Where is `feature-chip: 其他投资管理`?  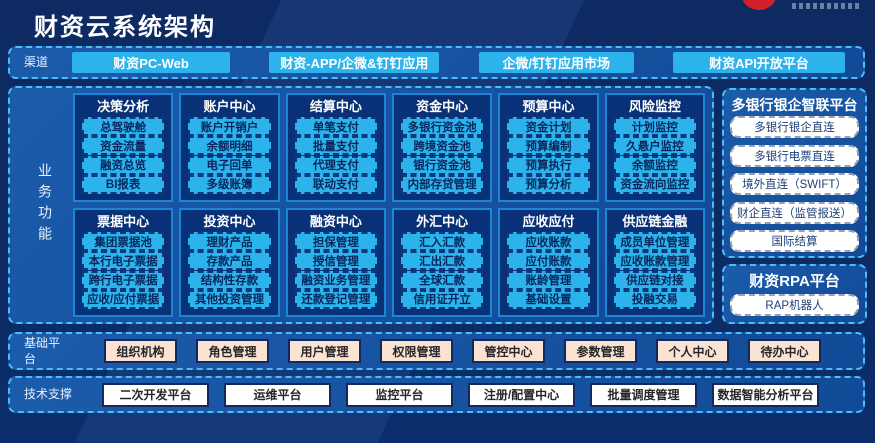
feature-chip: 其他投资管理 is located at coordinates (229, 299).